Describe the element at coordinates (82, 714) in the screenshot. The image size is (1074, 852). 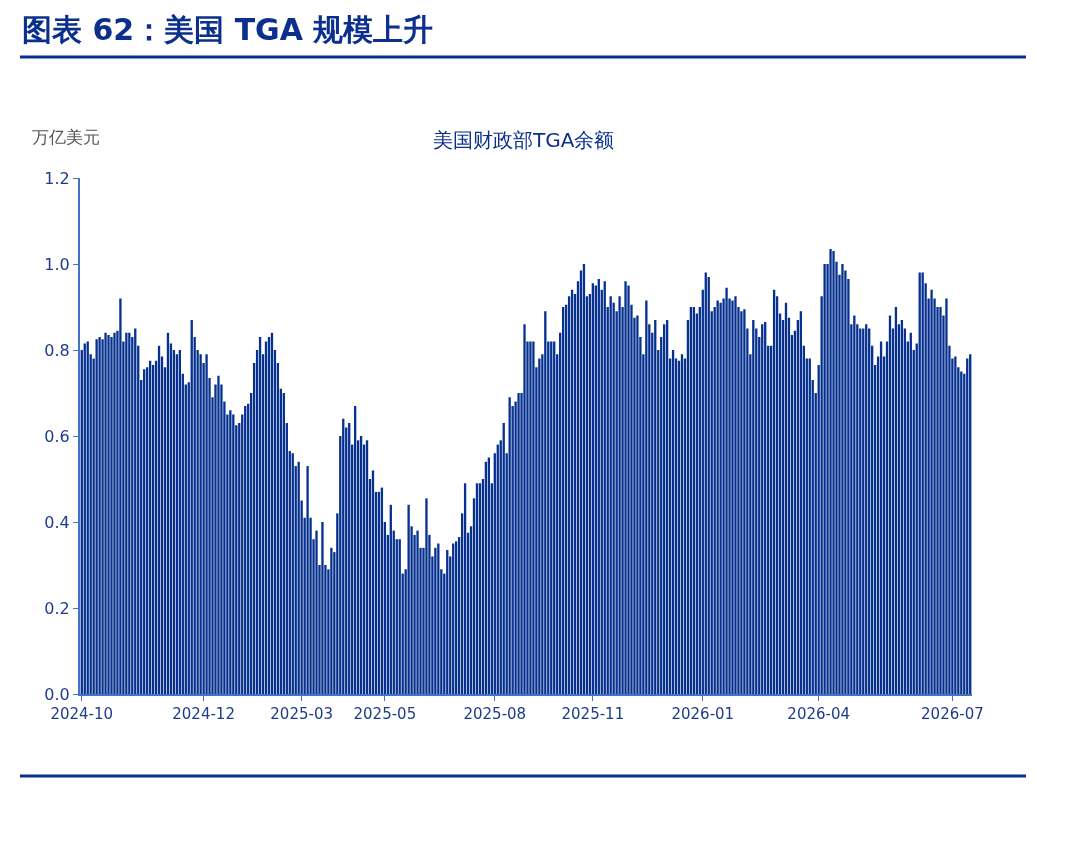
I see `x-tick-label: 2024-10` at that location.